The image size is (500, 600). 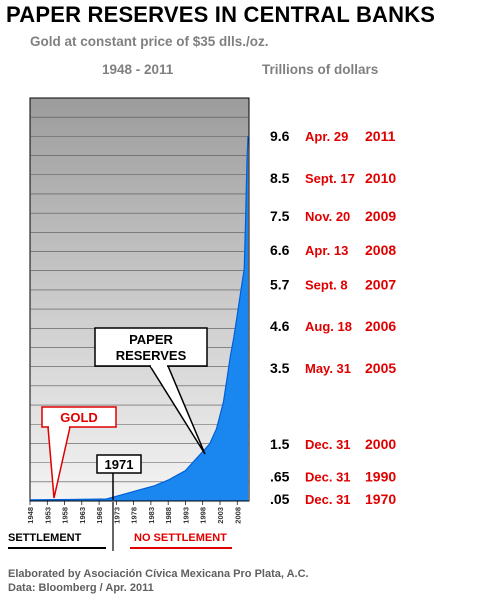 I want to click on reserve-value-label: 4.6, so click(x=280, y=326).